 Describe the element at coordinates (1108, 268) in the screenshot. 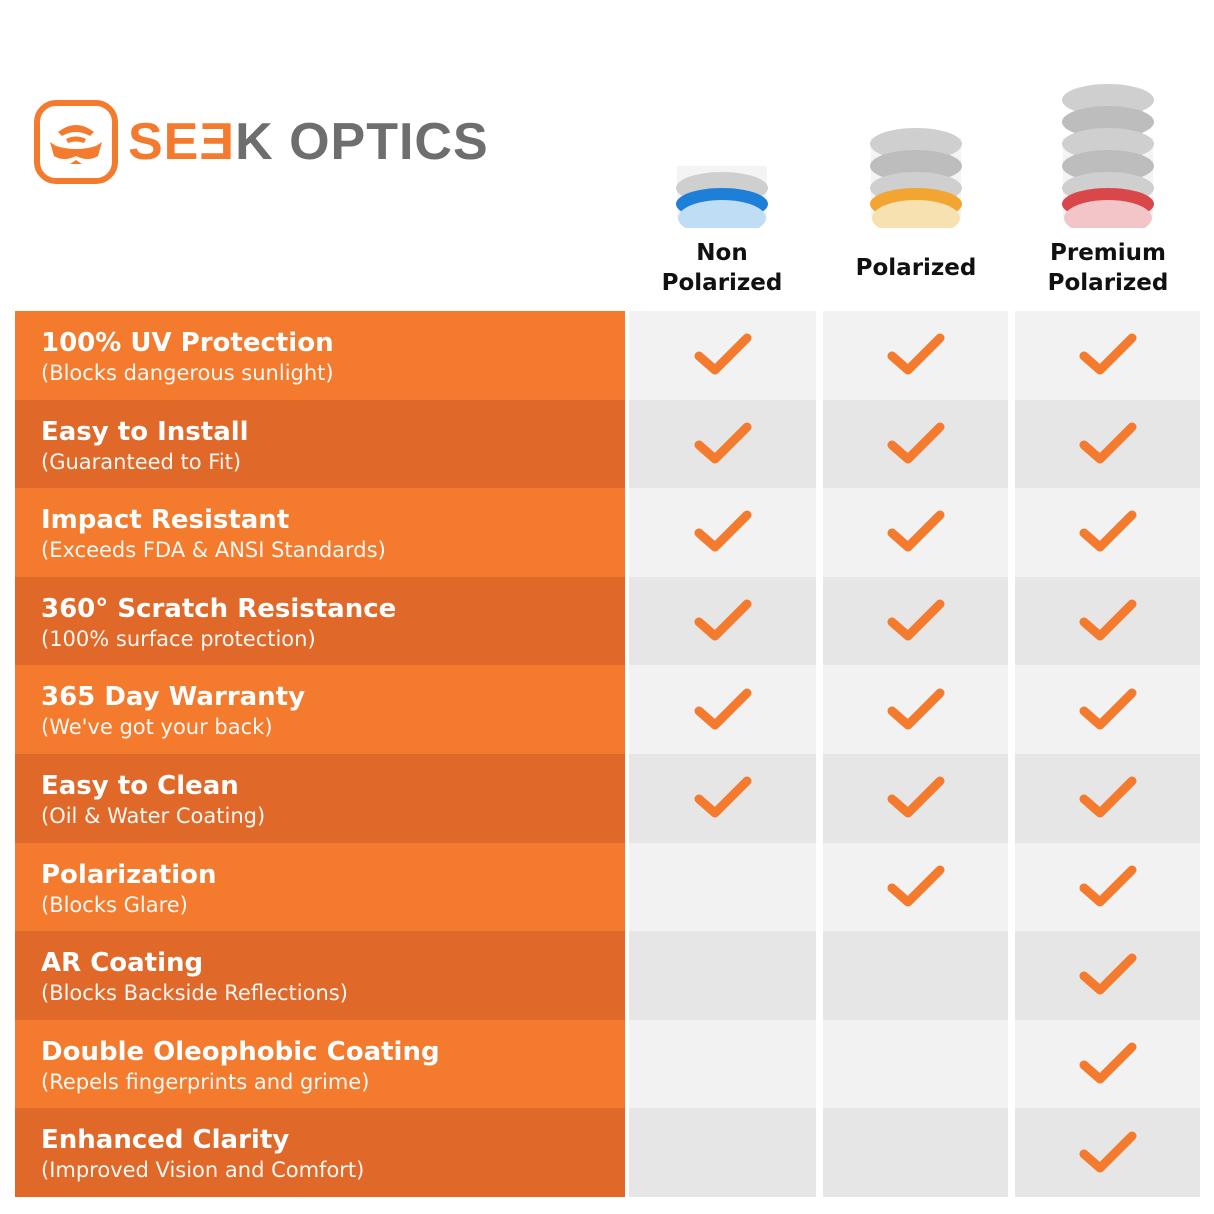

I see `column-header: Premium Polarized` at that location.